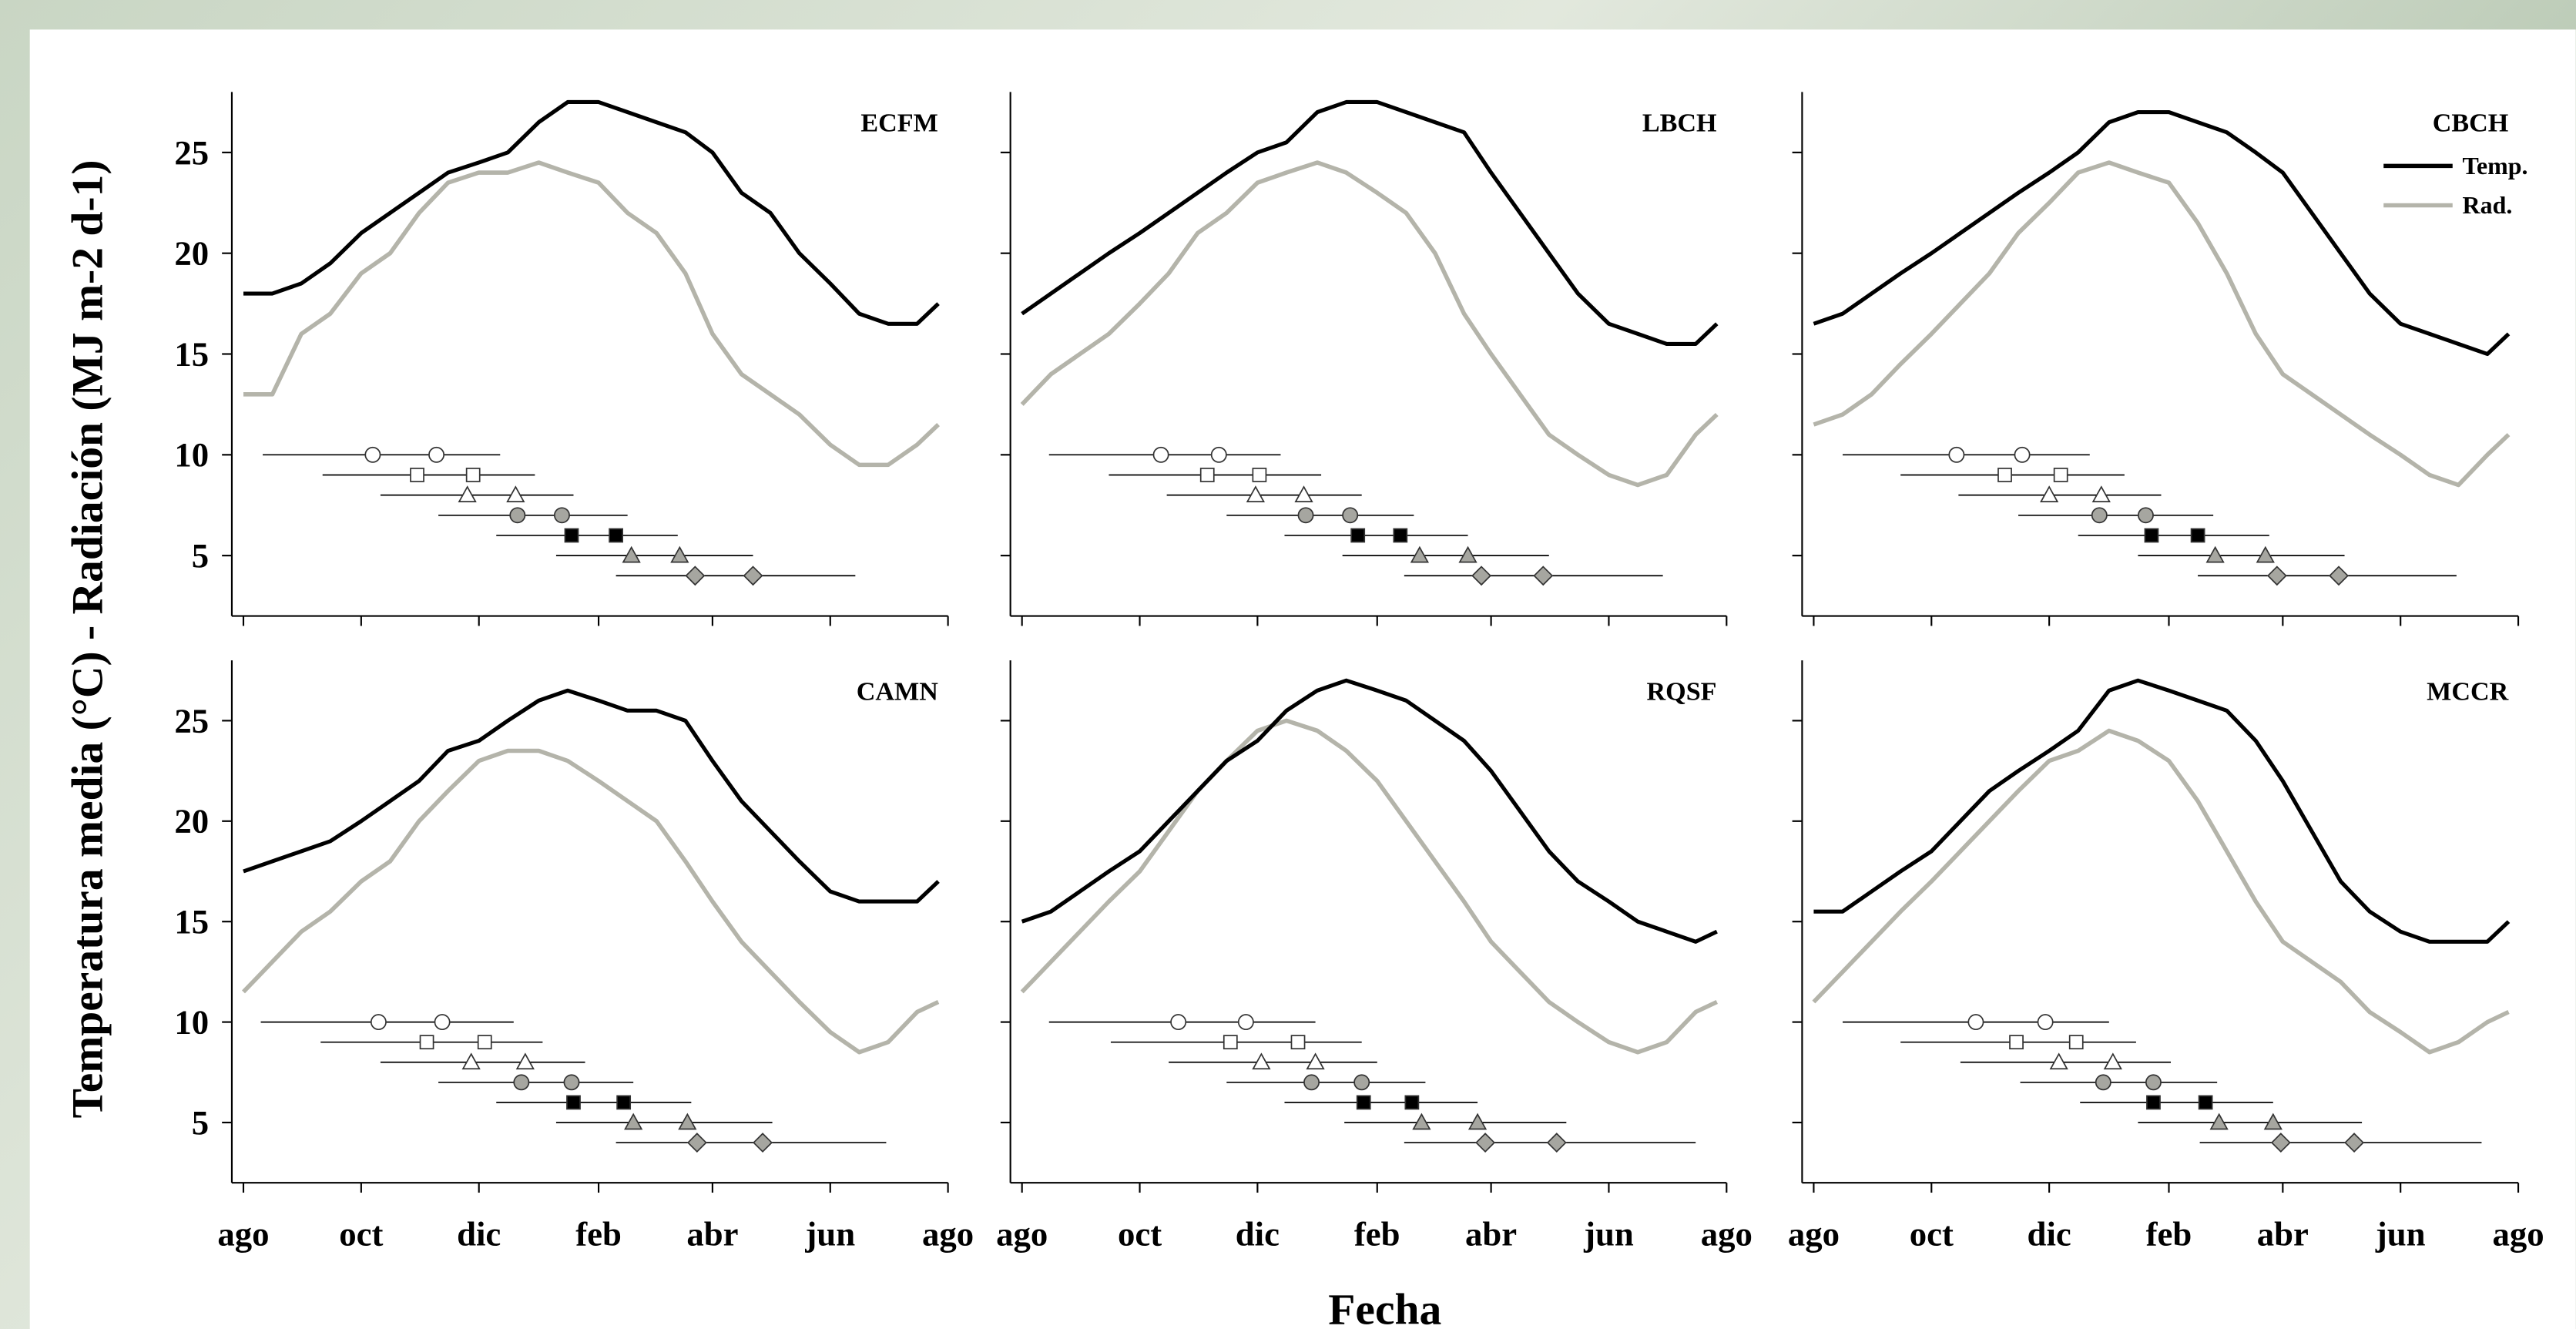  What do you see at coordinates (2467, 691) in the screenshot?
I see `panel-title: MCCR` at bounding box center [2467, 691].